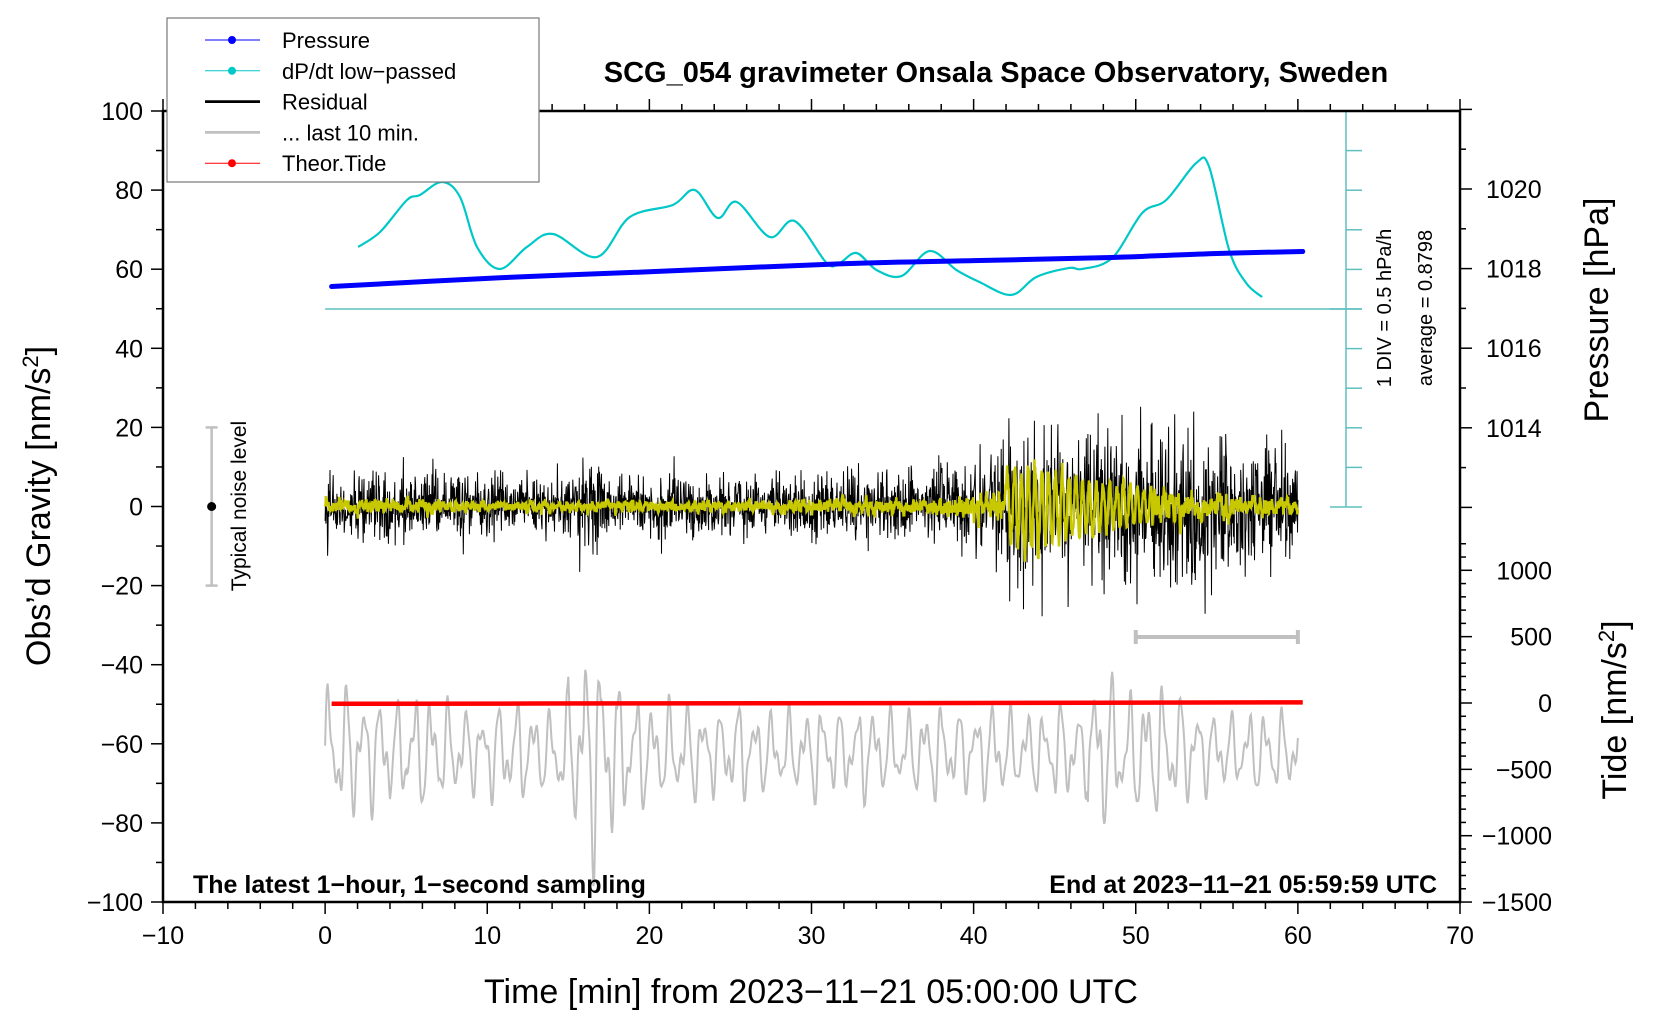  I want to click on x-tick-label: 10, so click(487, 936).